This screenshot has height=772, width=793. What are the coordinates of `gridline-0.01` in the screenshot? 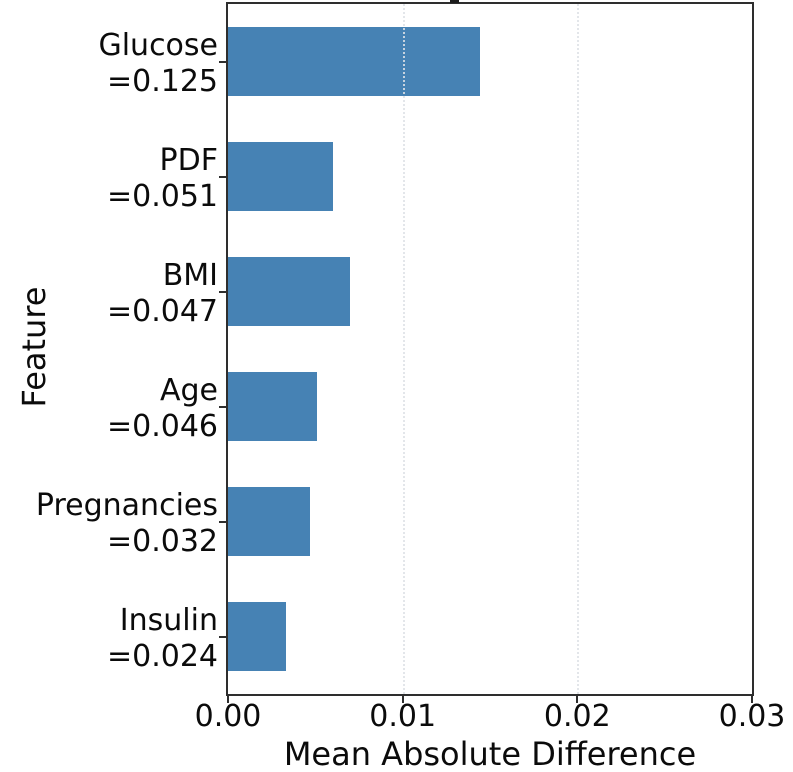 It's located at (403, 349).